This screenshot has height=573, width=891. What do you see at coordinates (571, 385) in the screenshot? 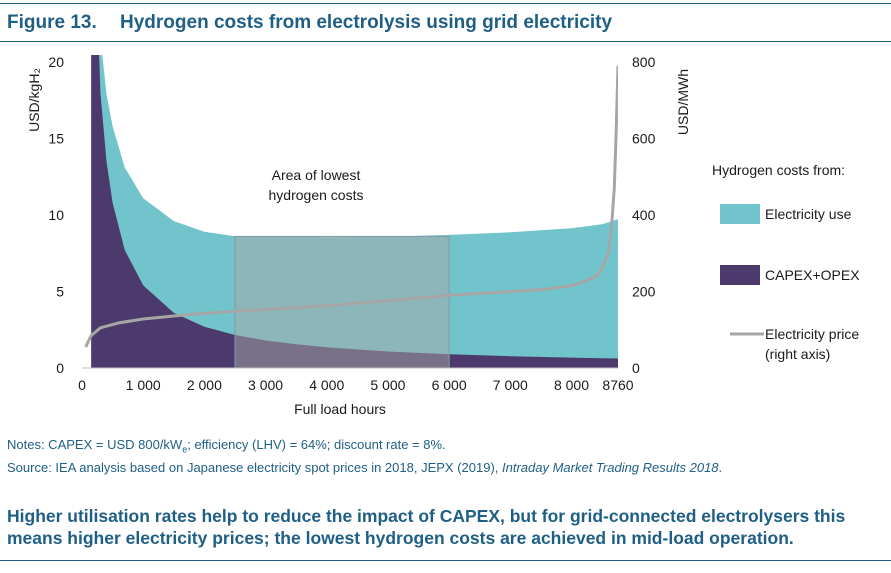
I see `x-tick-label: 8 000` at bounding box center [571, 385].